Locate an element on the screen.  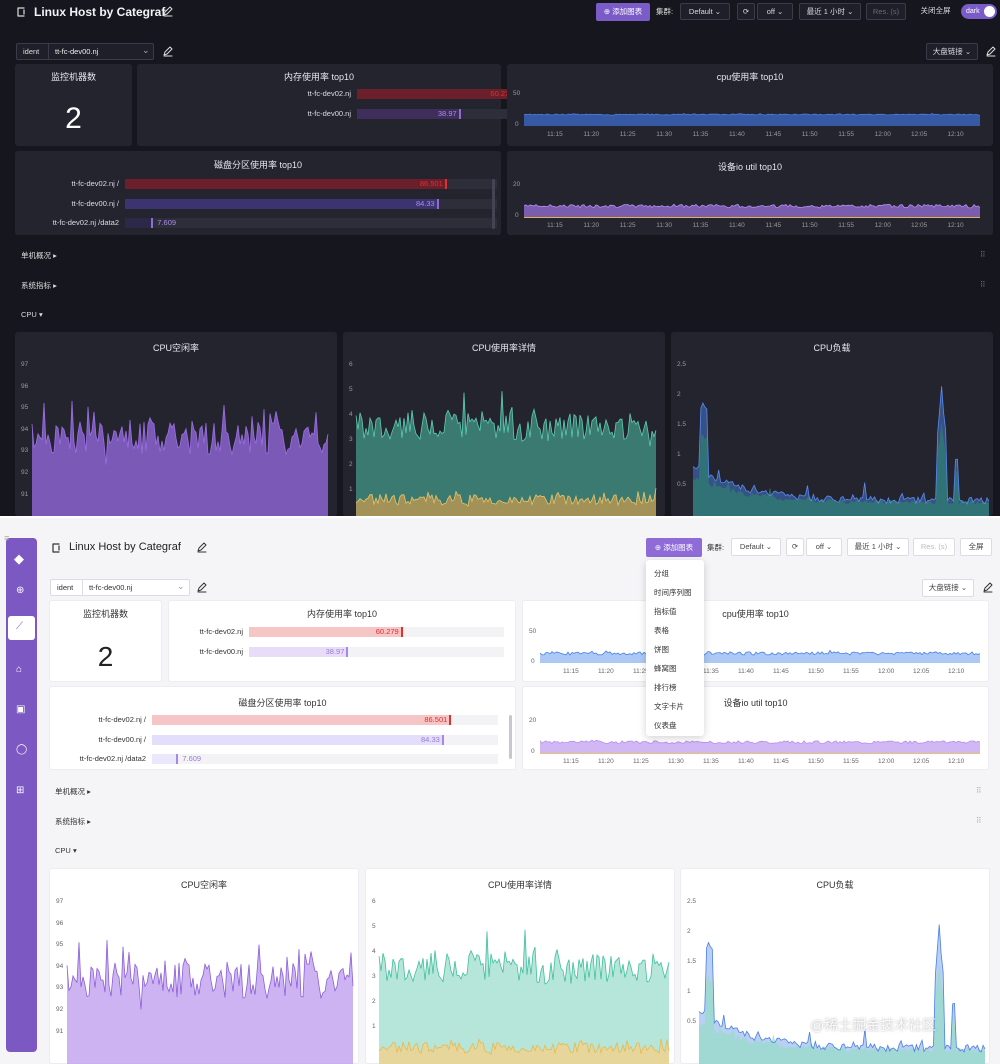
bar-label: tt-fc-dev00.nj / is located at coordinates (122, 739).